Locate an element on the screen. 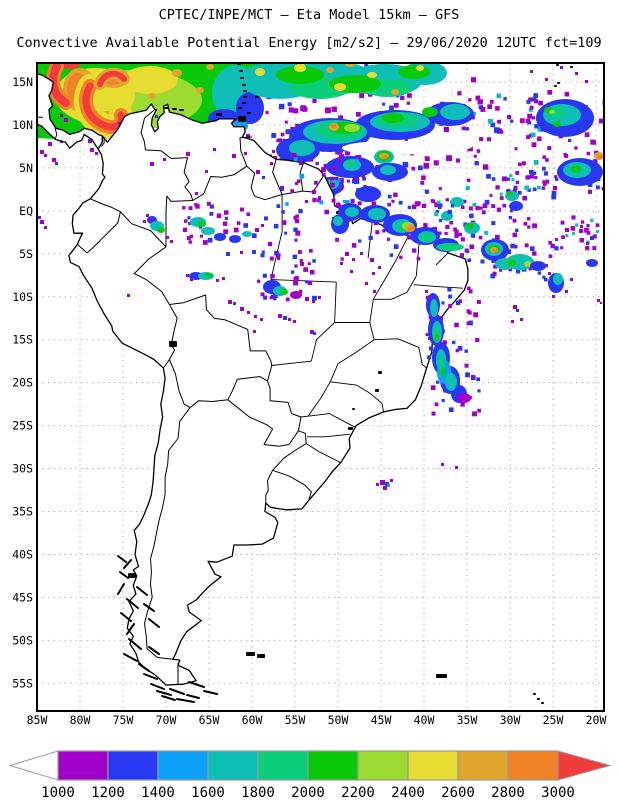  lon-tick-label: 70W is located at coordinates (166, 720).